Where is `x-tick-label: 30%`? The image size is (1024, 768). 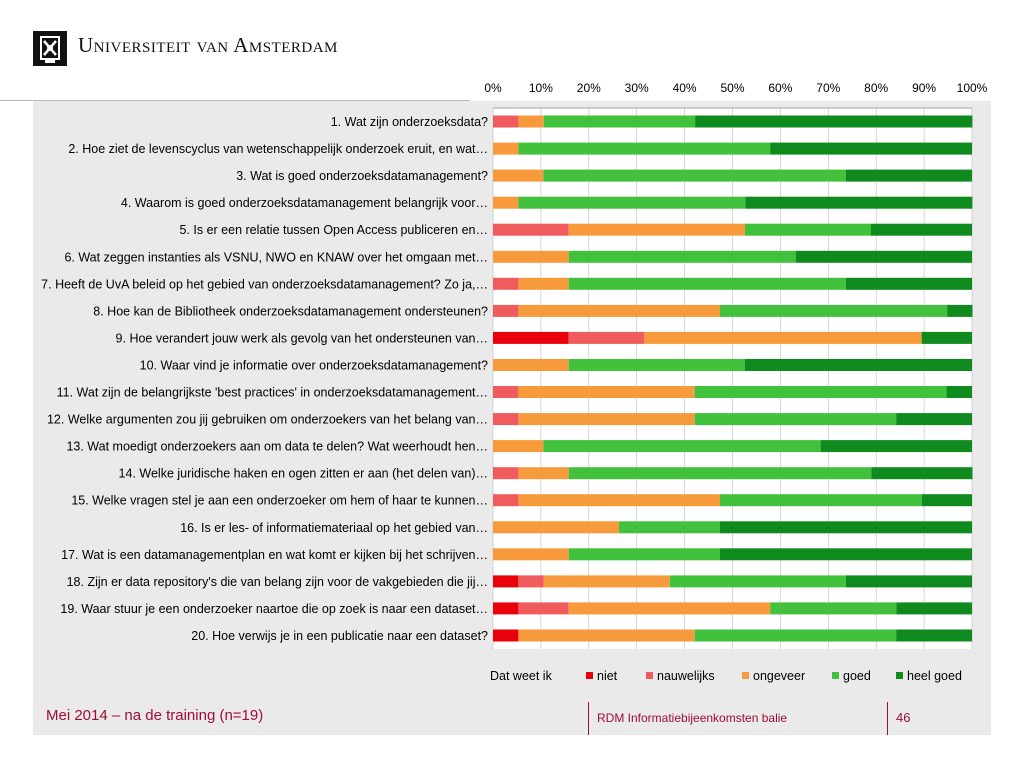
x-tick-label: 30% is located at coordinates (637, 88).